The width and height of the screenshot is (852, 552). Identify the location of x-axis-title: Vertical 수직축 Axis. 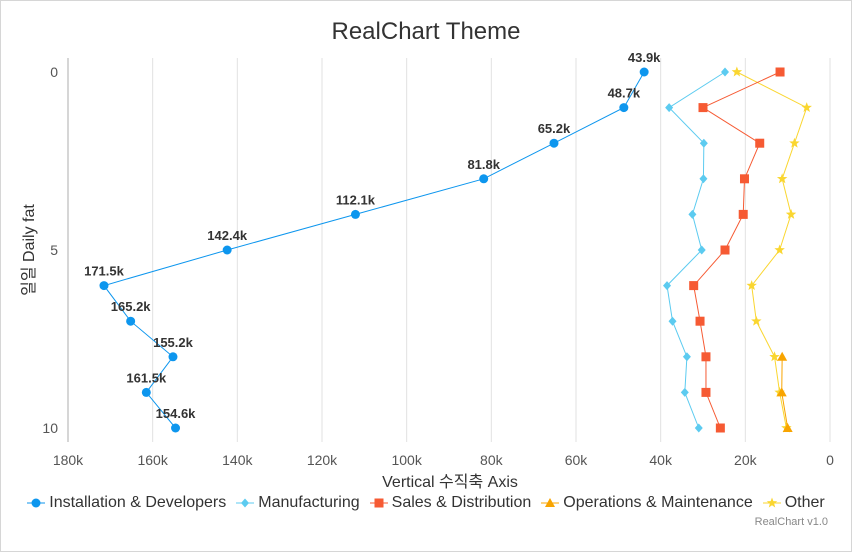
(450, 482).